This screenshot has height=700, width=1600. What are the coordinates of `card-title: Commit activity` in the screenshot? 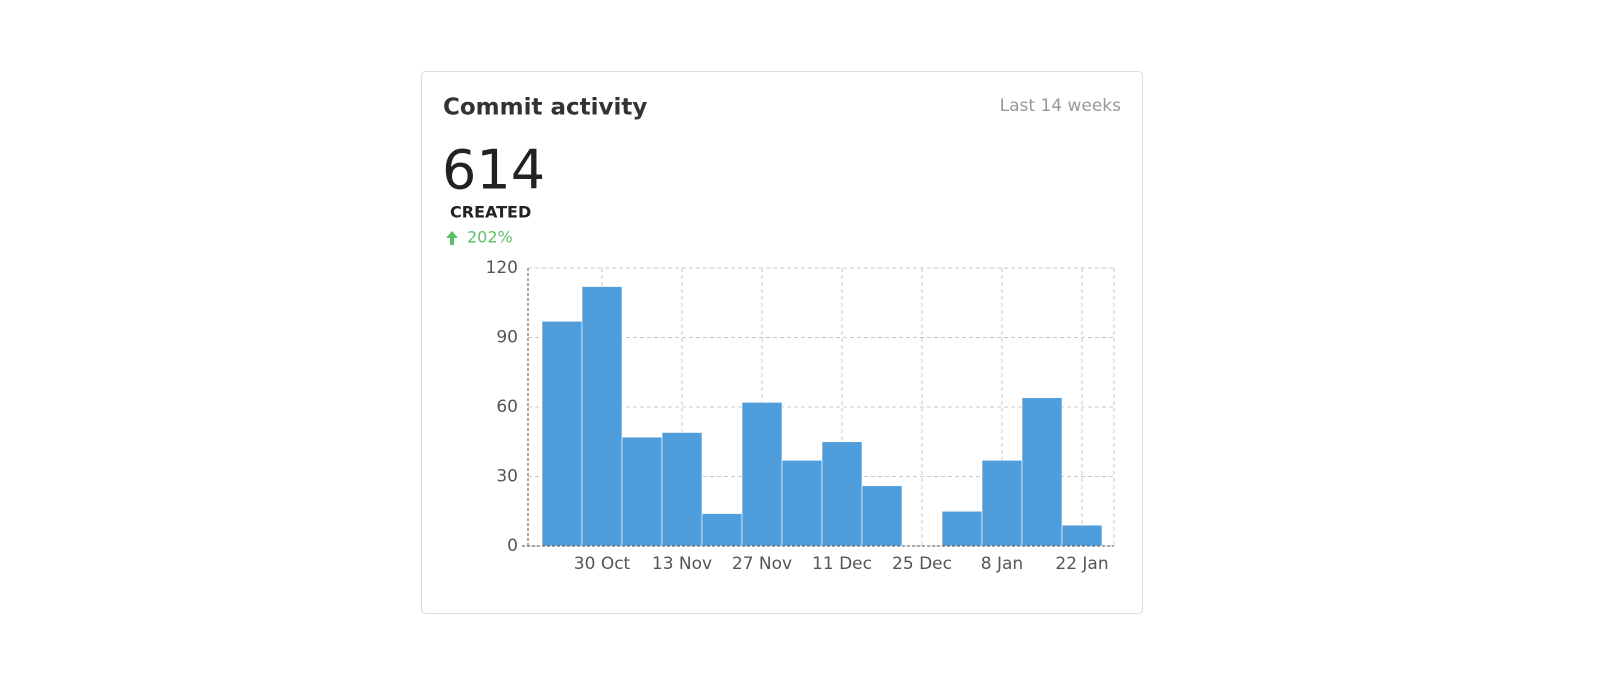 It's located at (545, 108).